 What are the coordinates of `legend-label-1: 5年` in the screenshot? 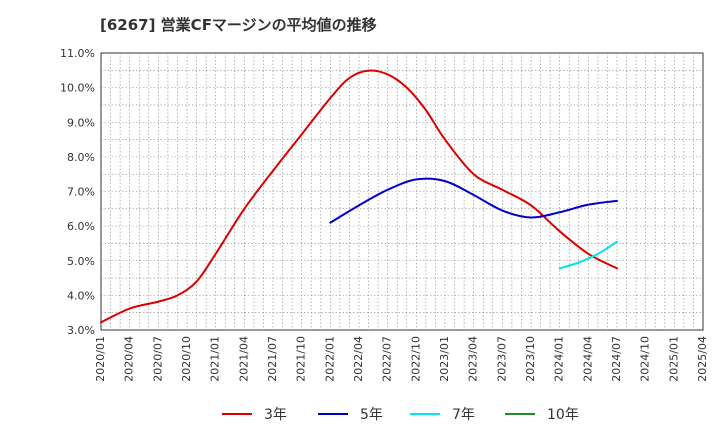 It's located at (371, 415).